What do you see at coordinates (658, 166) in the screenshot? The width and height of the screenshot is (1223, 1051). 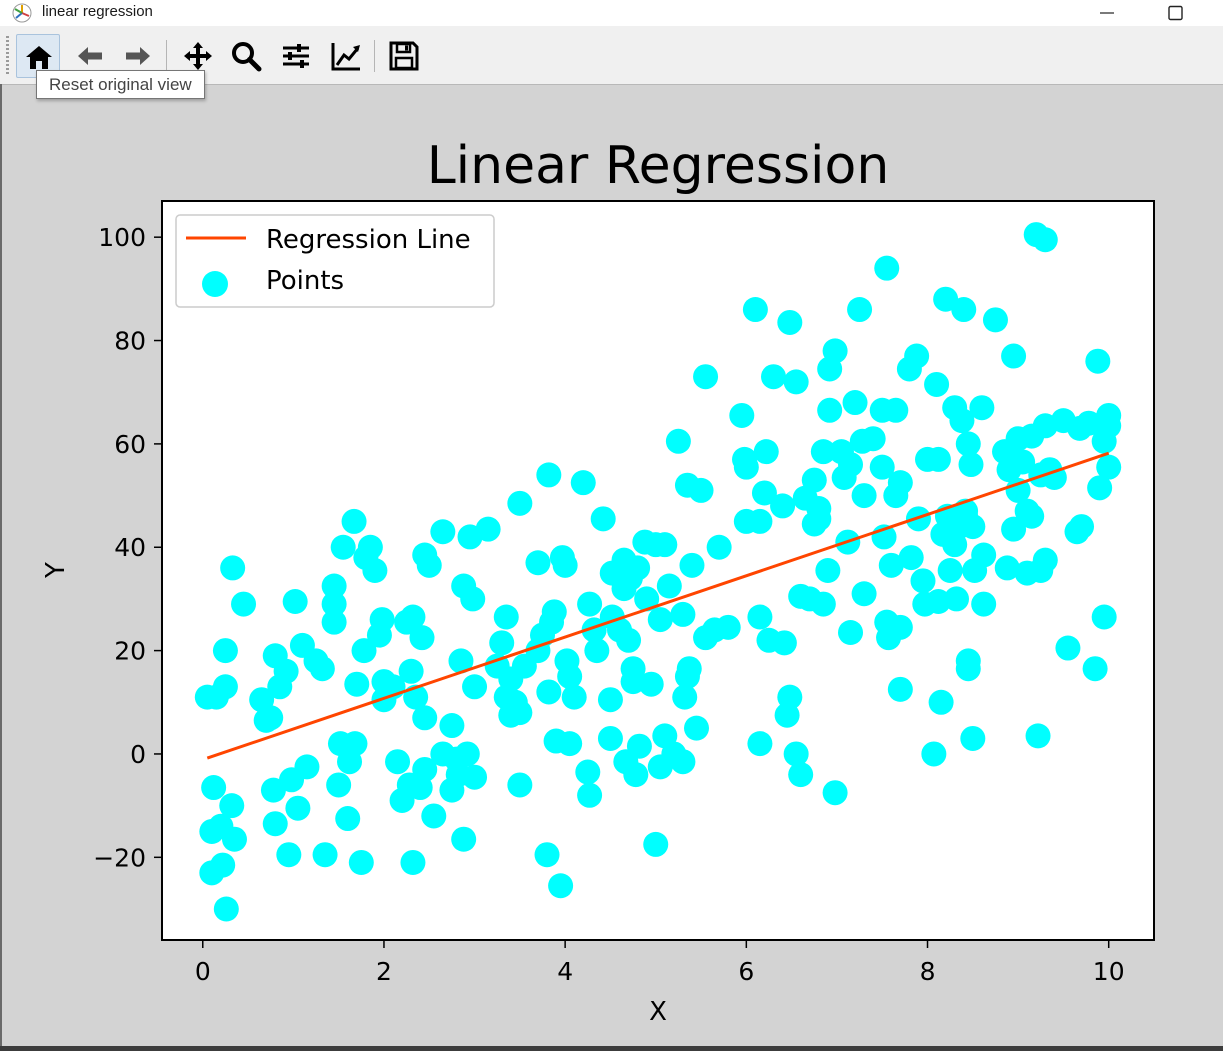 I see `chart-title: Linear Regression` at bounding box center [658, 166].